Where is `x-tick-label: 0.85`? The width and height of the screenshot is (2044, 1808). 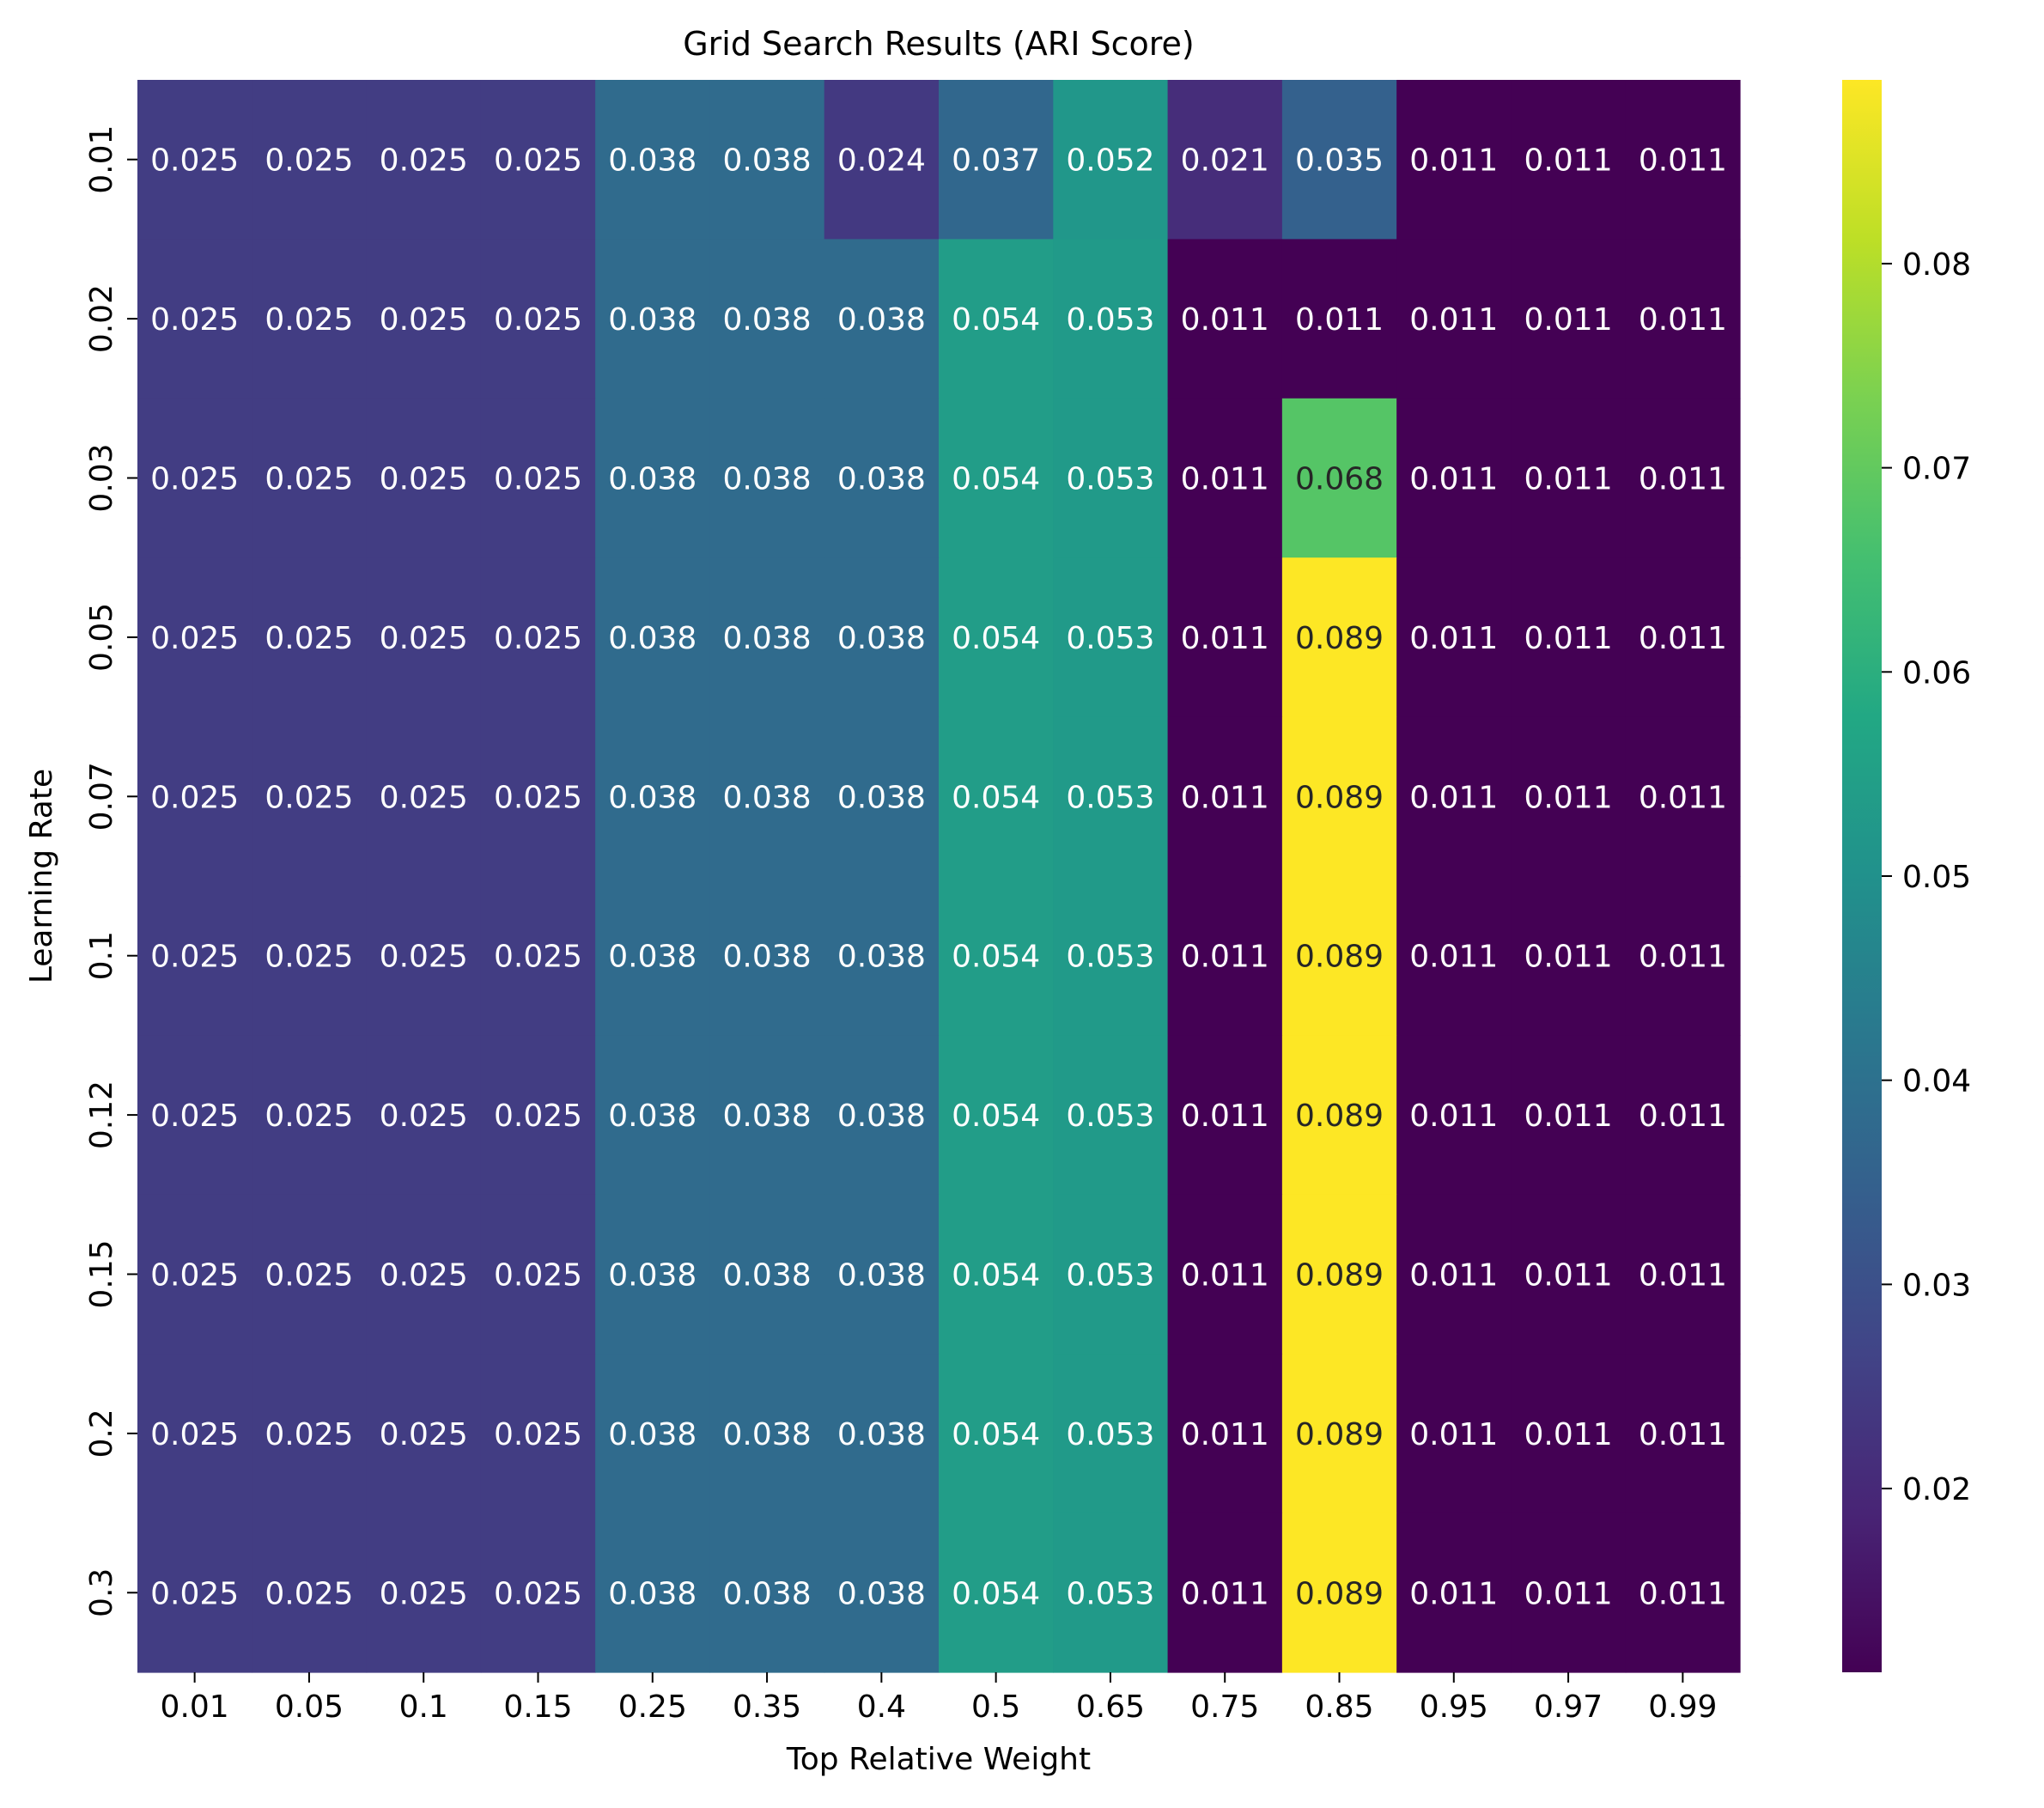
x-tick-label: 0.85 is located at coordinates (1339, 1707).